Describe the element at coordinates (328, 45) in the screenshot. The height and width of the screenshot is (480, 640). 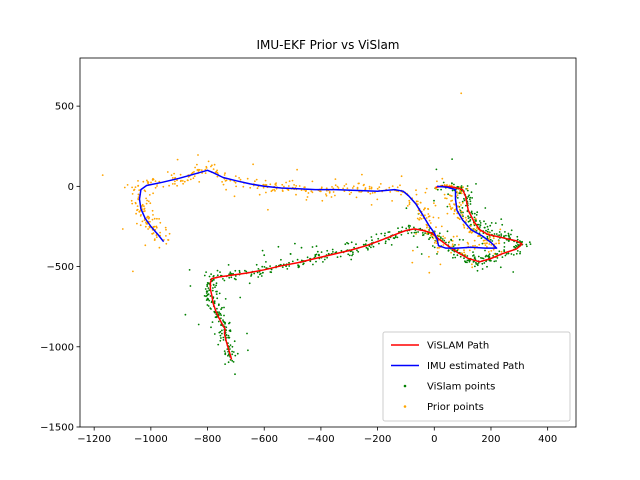
I see `chart-title: IMU-EKF Prior vs ViSlam` at that location.